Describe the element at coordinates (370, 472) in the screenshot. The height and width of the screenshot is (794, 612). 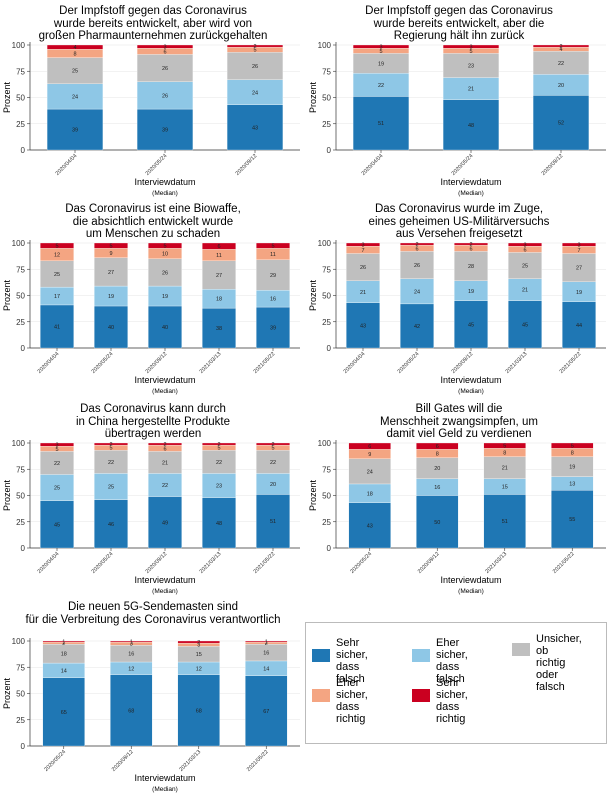
I see `data-label: 24` at that location.